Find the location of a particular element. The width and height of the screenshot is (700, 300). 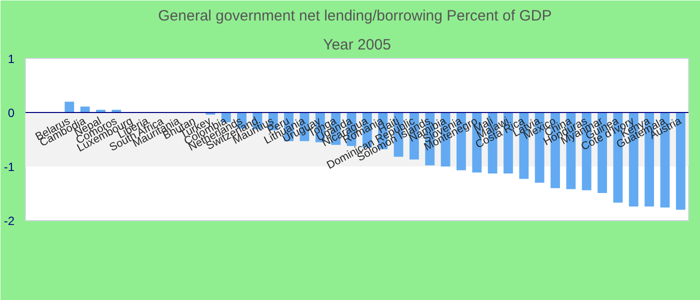

y-tick-label: 0 is located at coordinates (11, 113).